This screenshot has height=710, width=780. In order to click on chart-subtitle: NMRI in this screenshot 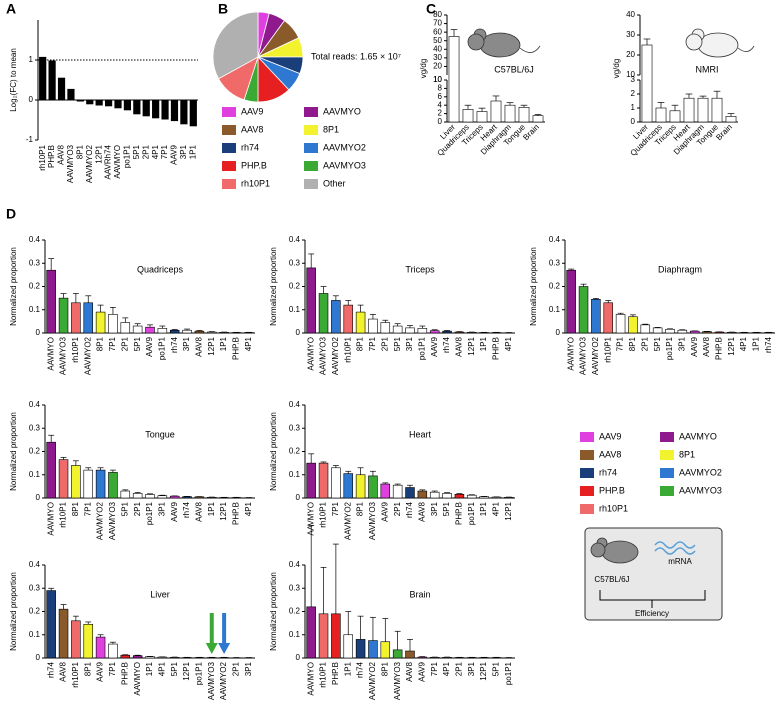, I will do `click(707, 69)`.